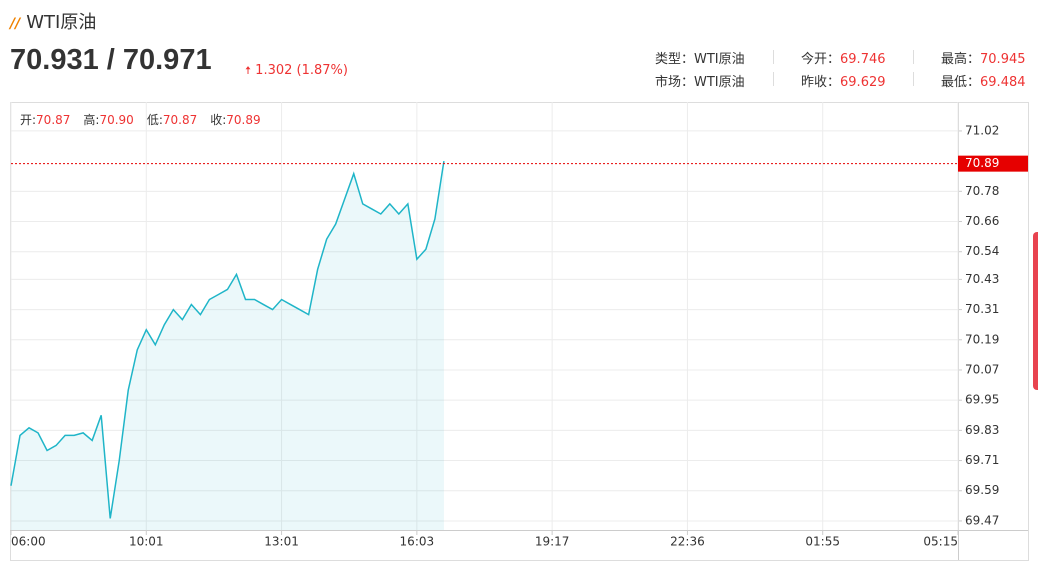 Image resolution: width=1038 pixels, height=568 pixels. Describe the element at coordinates (961, 82) in the screenshot. I see `stat-label: 最低：` at that location.